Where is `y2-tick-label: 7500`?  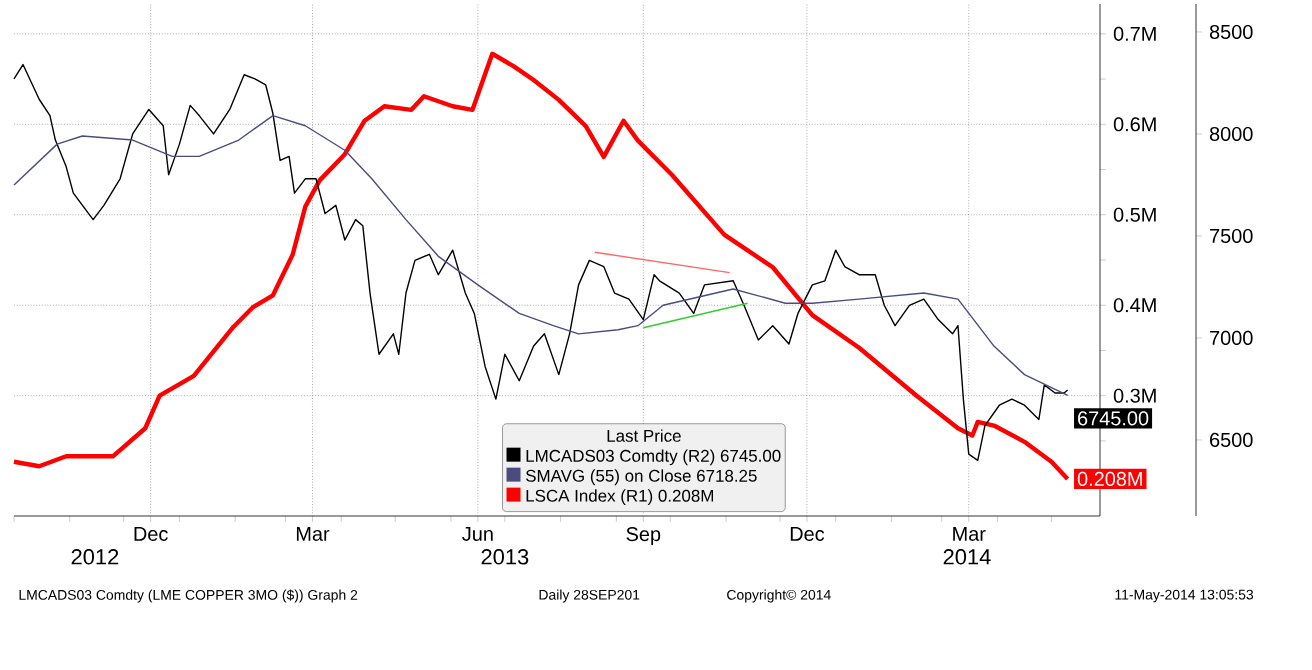 y2-tick-label: 7500 is located at coordinates (1231, 235).